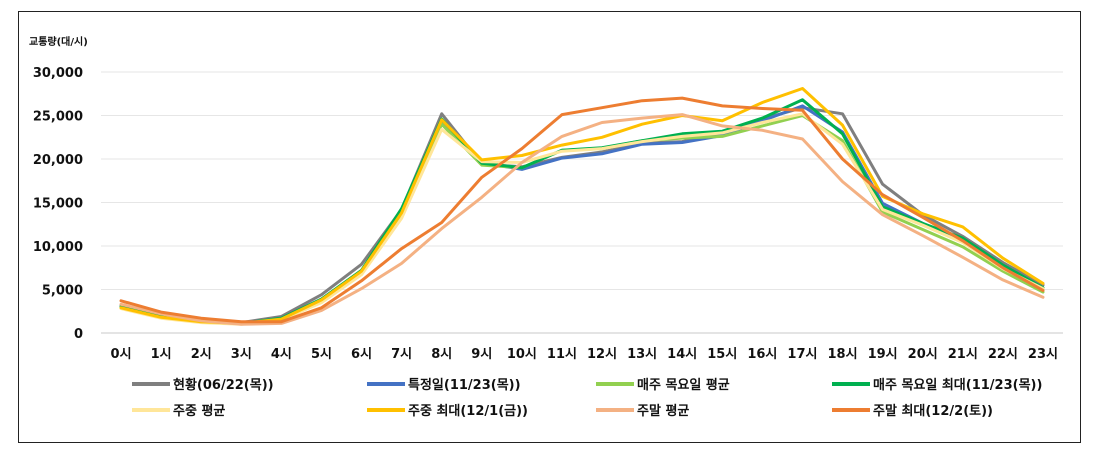 This screenshot has width=1097, height=462. Describe the element at coordinates (683, 385) in the screenshot. I see `legend-label-3: 매주 목요일 평균` at that location.